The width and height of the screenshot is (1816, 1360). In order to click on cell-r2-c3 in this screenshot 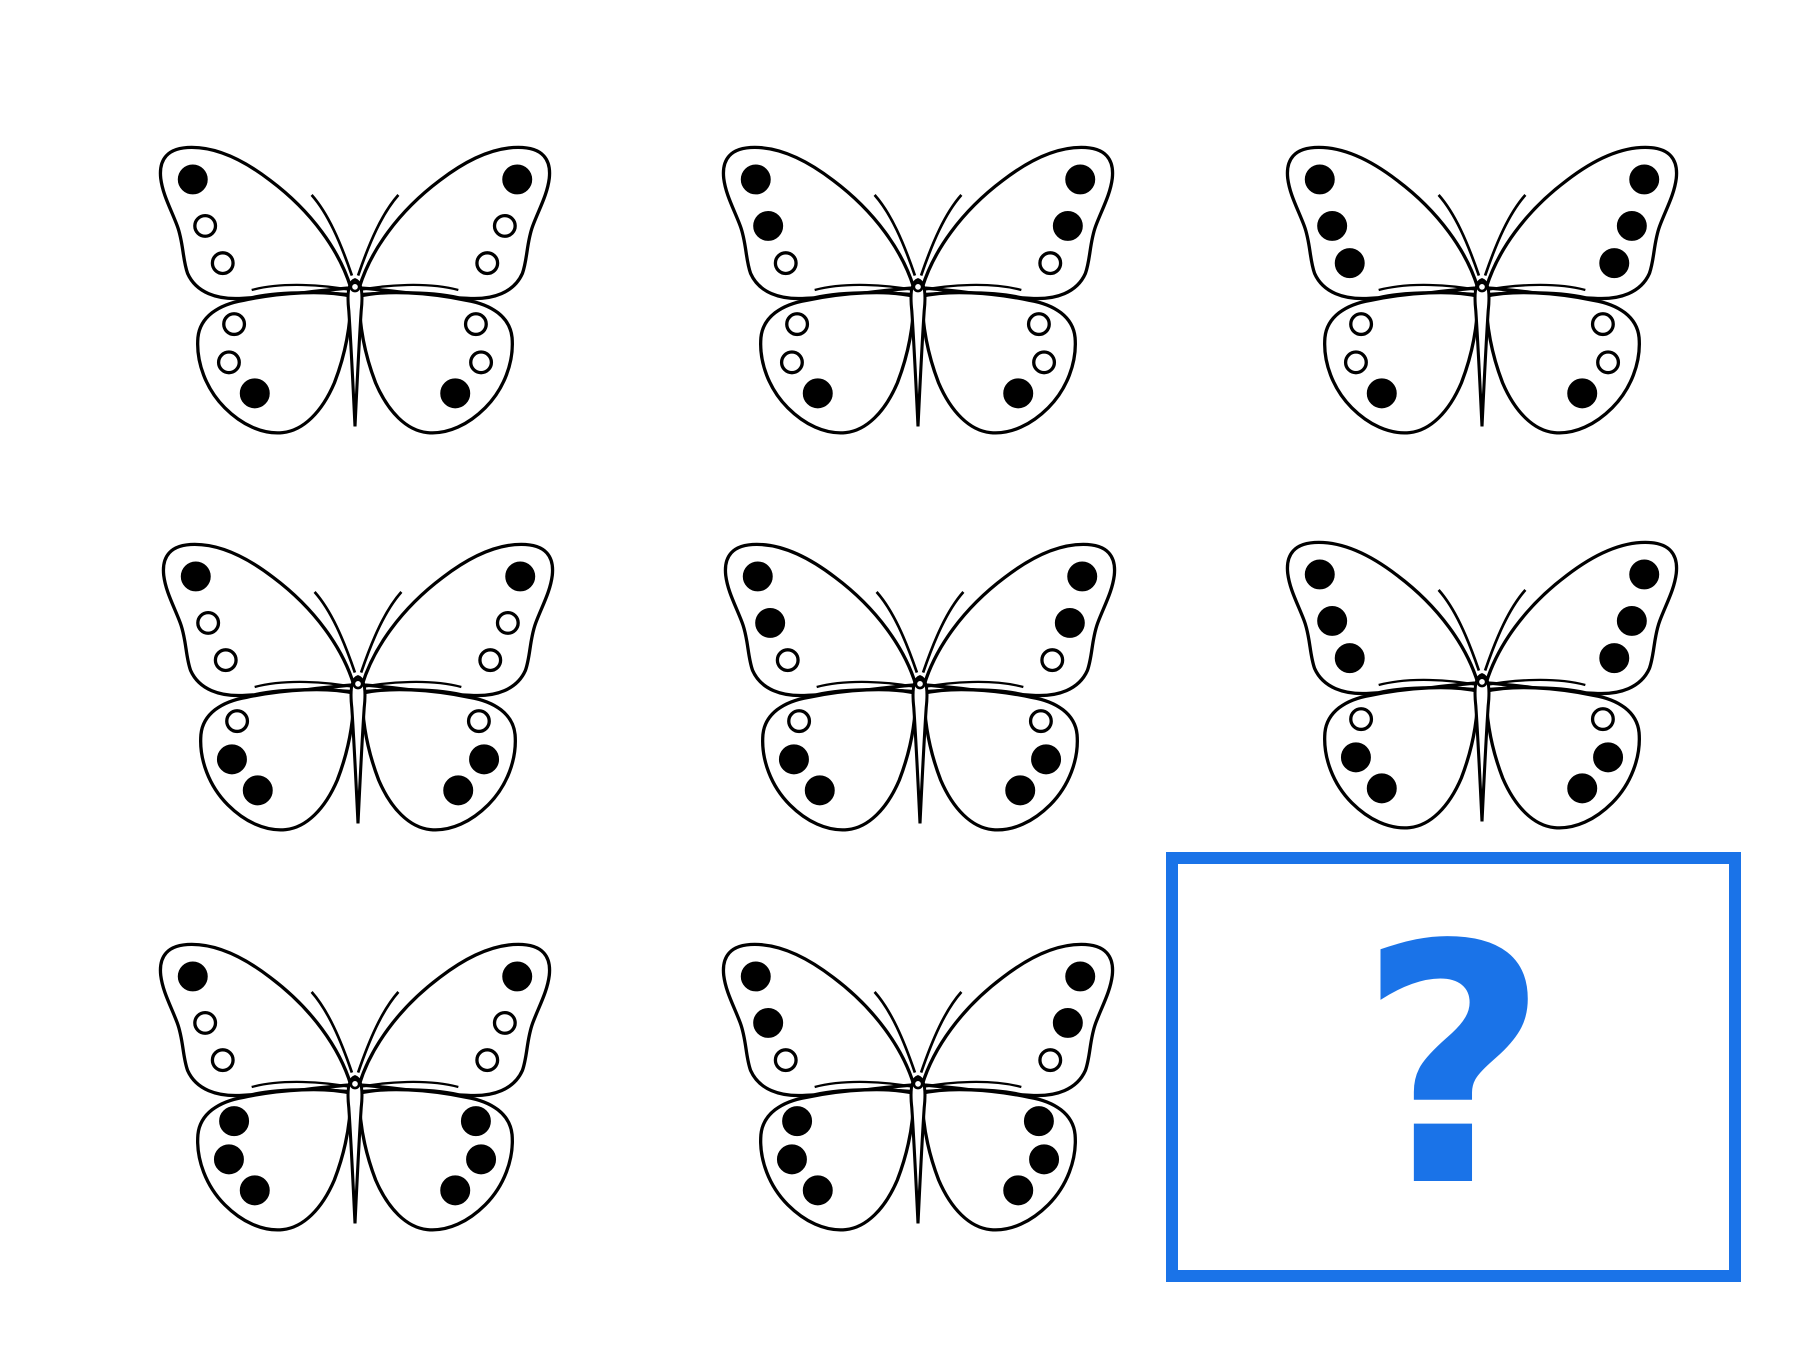, I will do `click(1482, 685)`.